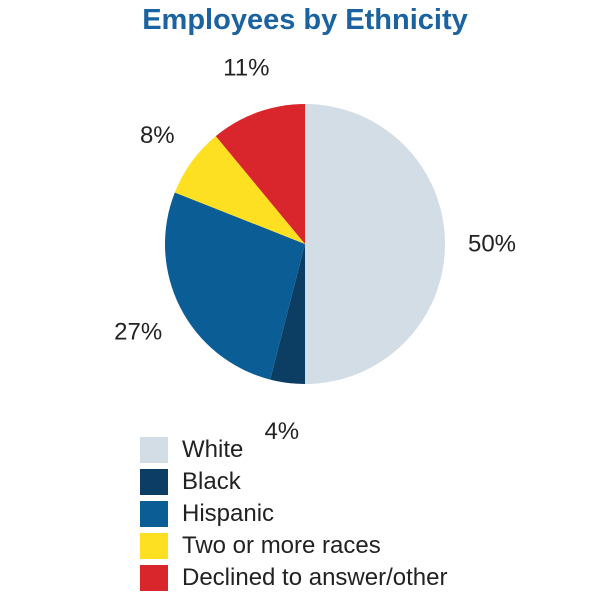  Describe the element at coordinates (154, 450) in the screenshot. I see `legend-swatch-white` at that location.